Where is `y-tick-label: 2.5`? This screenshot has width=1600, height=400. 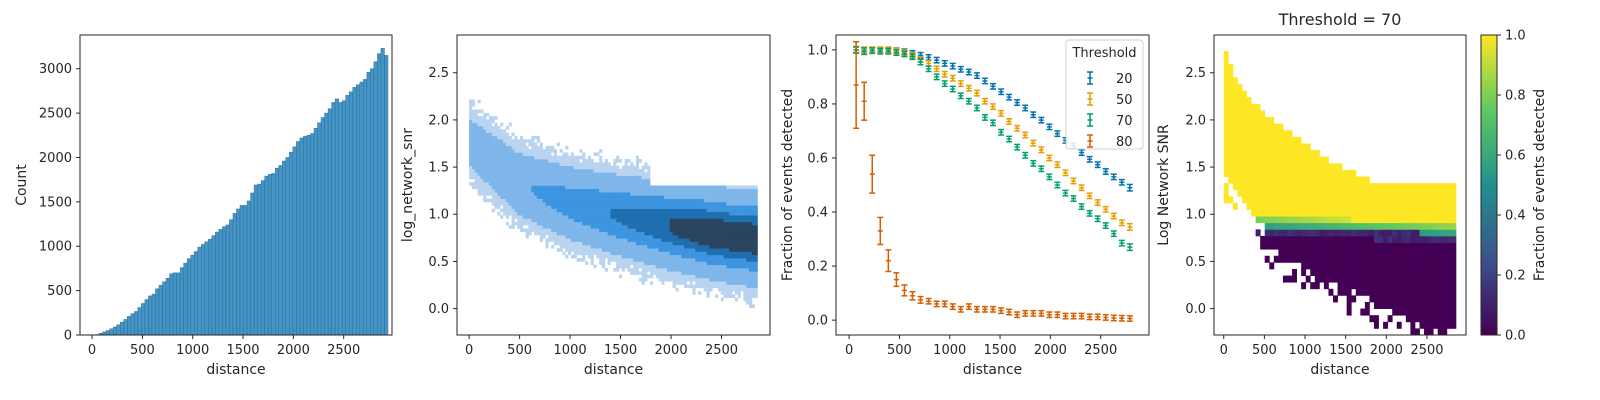 y-tick-label: 2.5 is located at coordinates (1195, 73).